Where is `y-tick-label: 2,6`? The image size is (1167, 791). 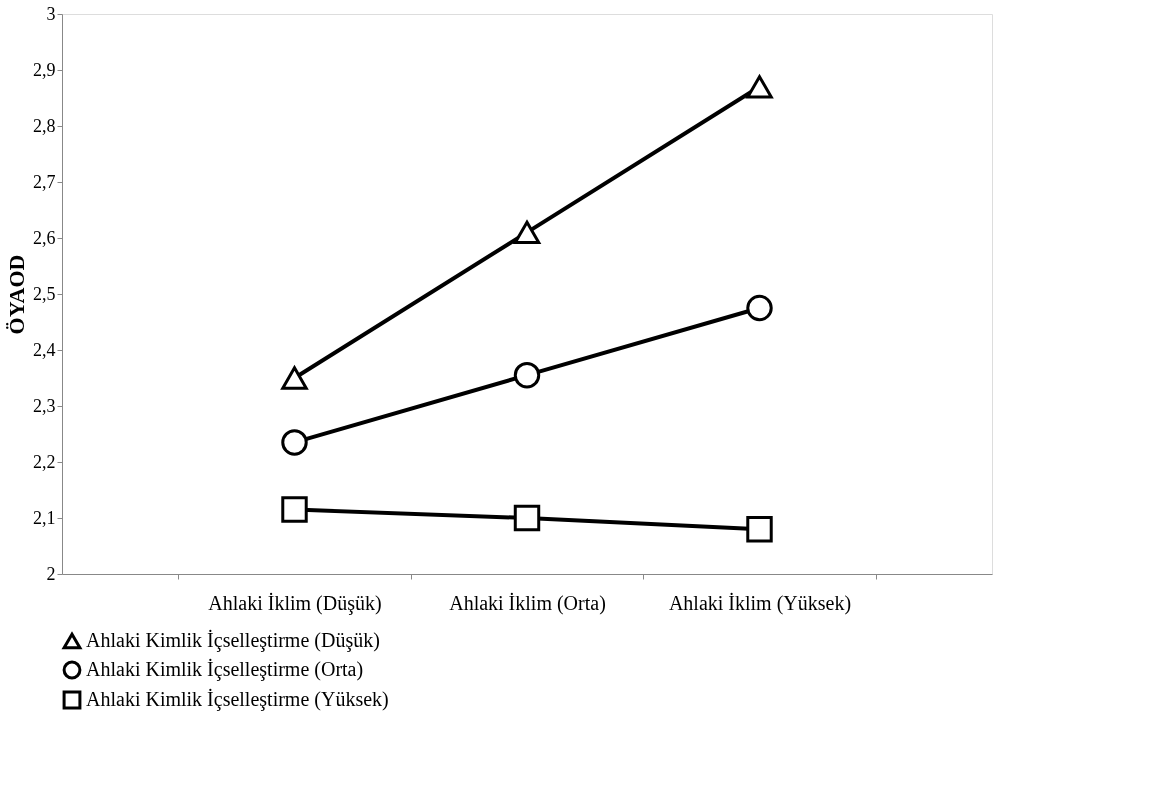
y-tick-label: 2,6 is located at coordinates (44, 237).